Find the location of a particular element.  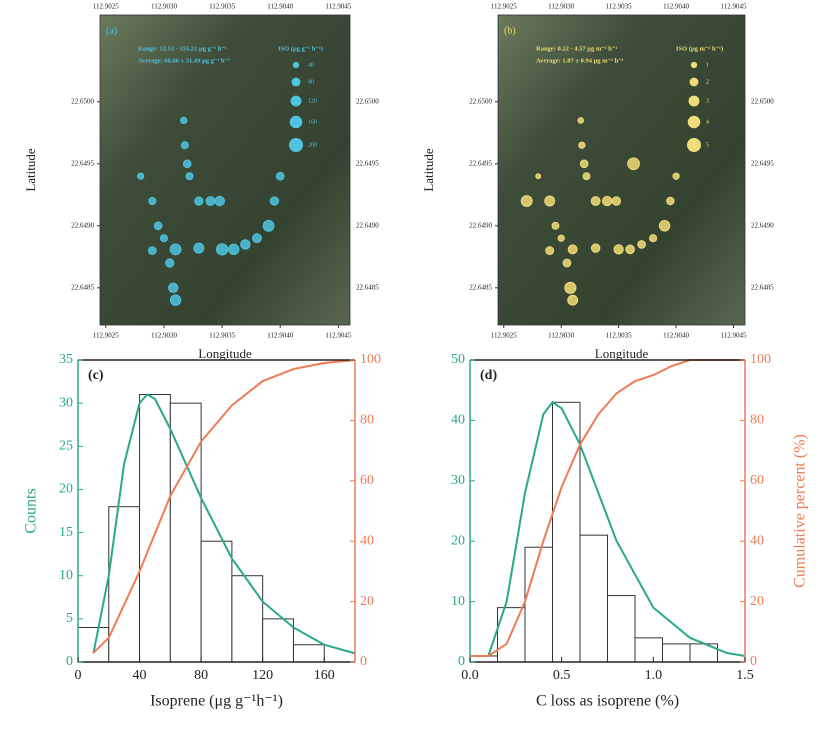

y-tick-label: 20 is located at coordinates (66, 489).